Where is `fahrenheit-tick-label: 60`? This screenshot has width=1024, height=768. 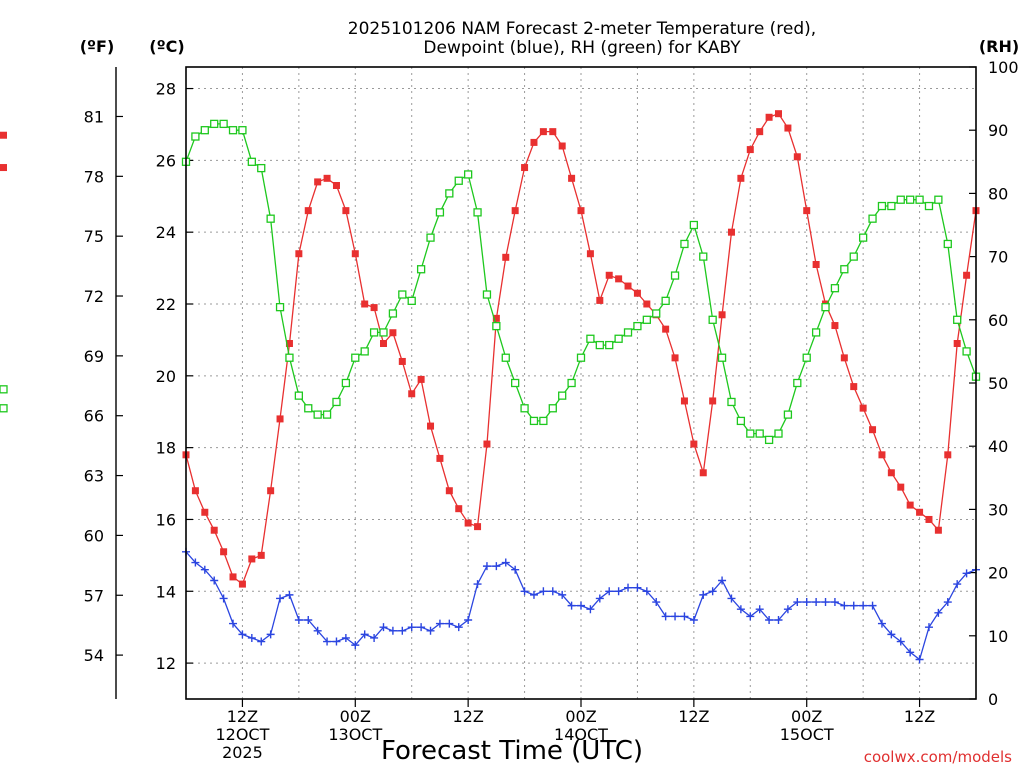
fahrenheit-tick-label: 60 is located at coordinates (94, 535).